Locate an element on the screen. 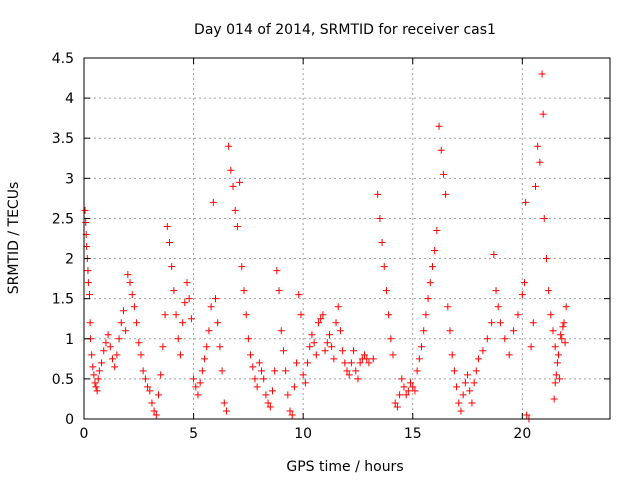 The image size is (640, 480). y-tick-label: 2 is located at coordinates (69, 260).